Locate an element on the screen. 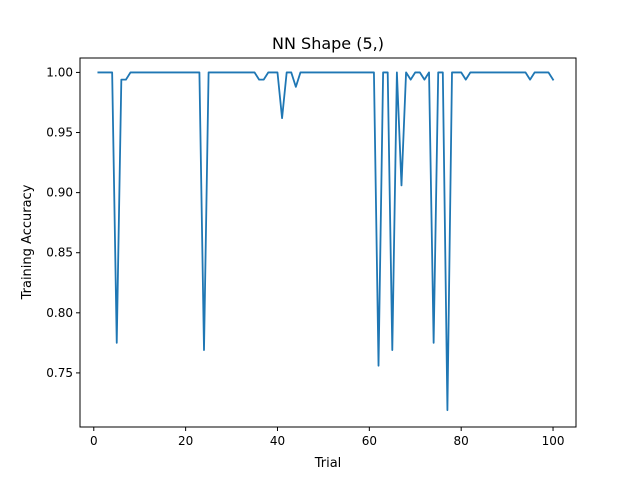  x-tick-label: 100 is located at coordinates (553, 441).